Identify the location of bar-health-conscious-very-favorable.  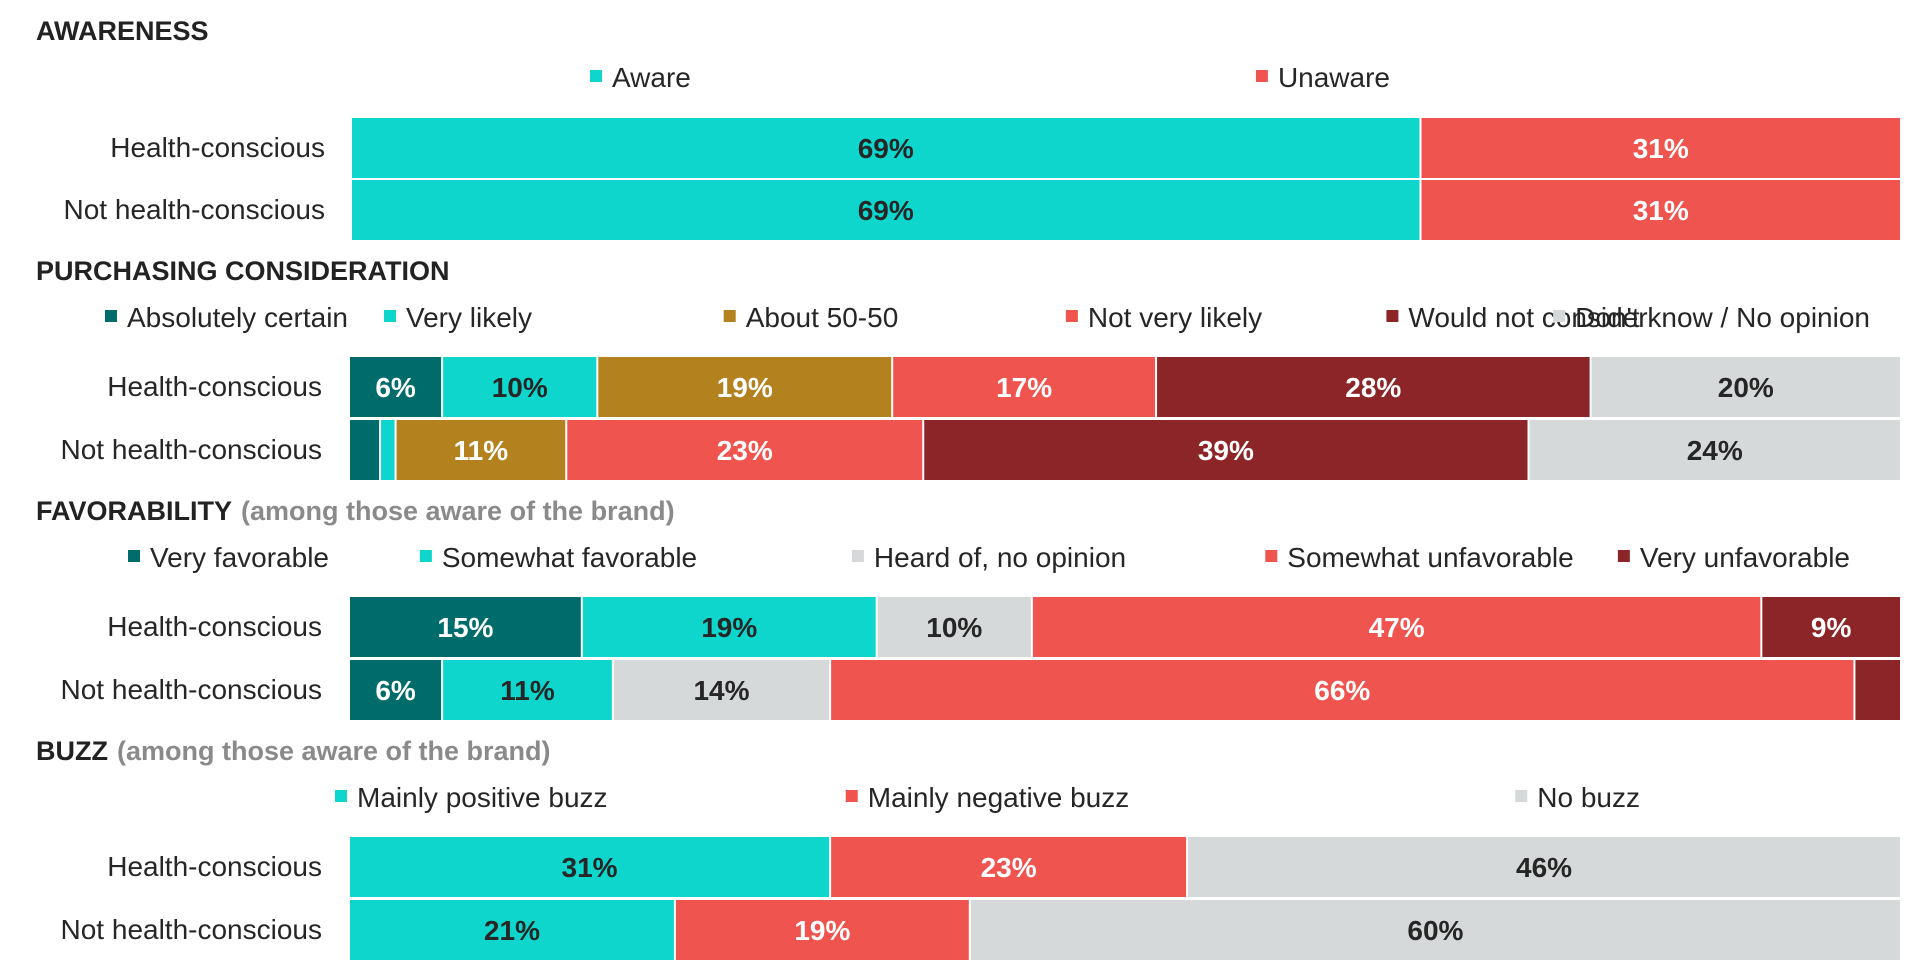
(465, 627).